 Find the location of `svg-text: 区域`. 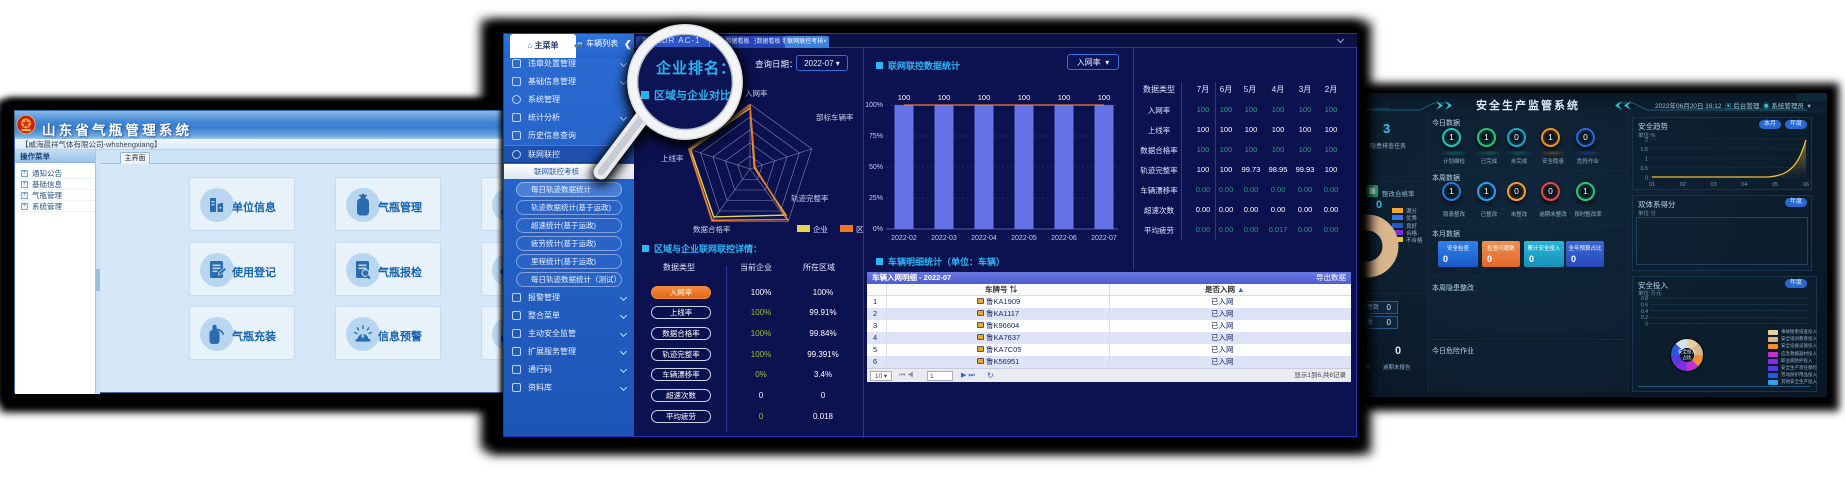

svg-text: 区域 is located at coordinates (859, 229).